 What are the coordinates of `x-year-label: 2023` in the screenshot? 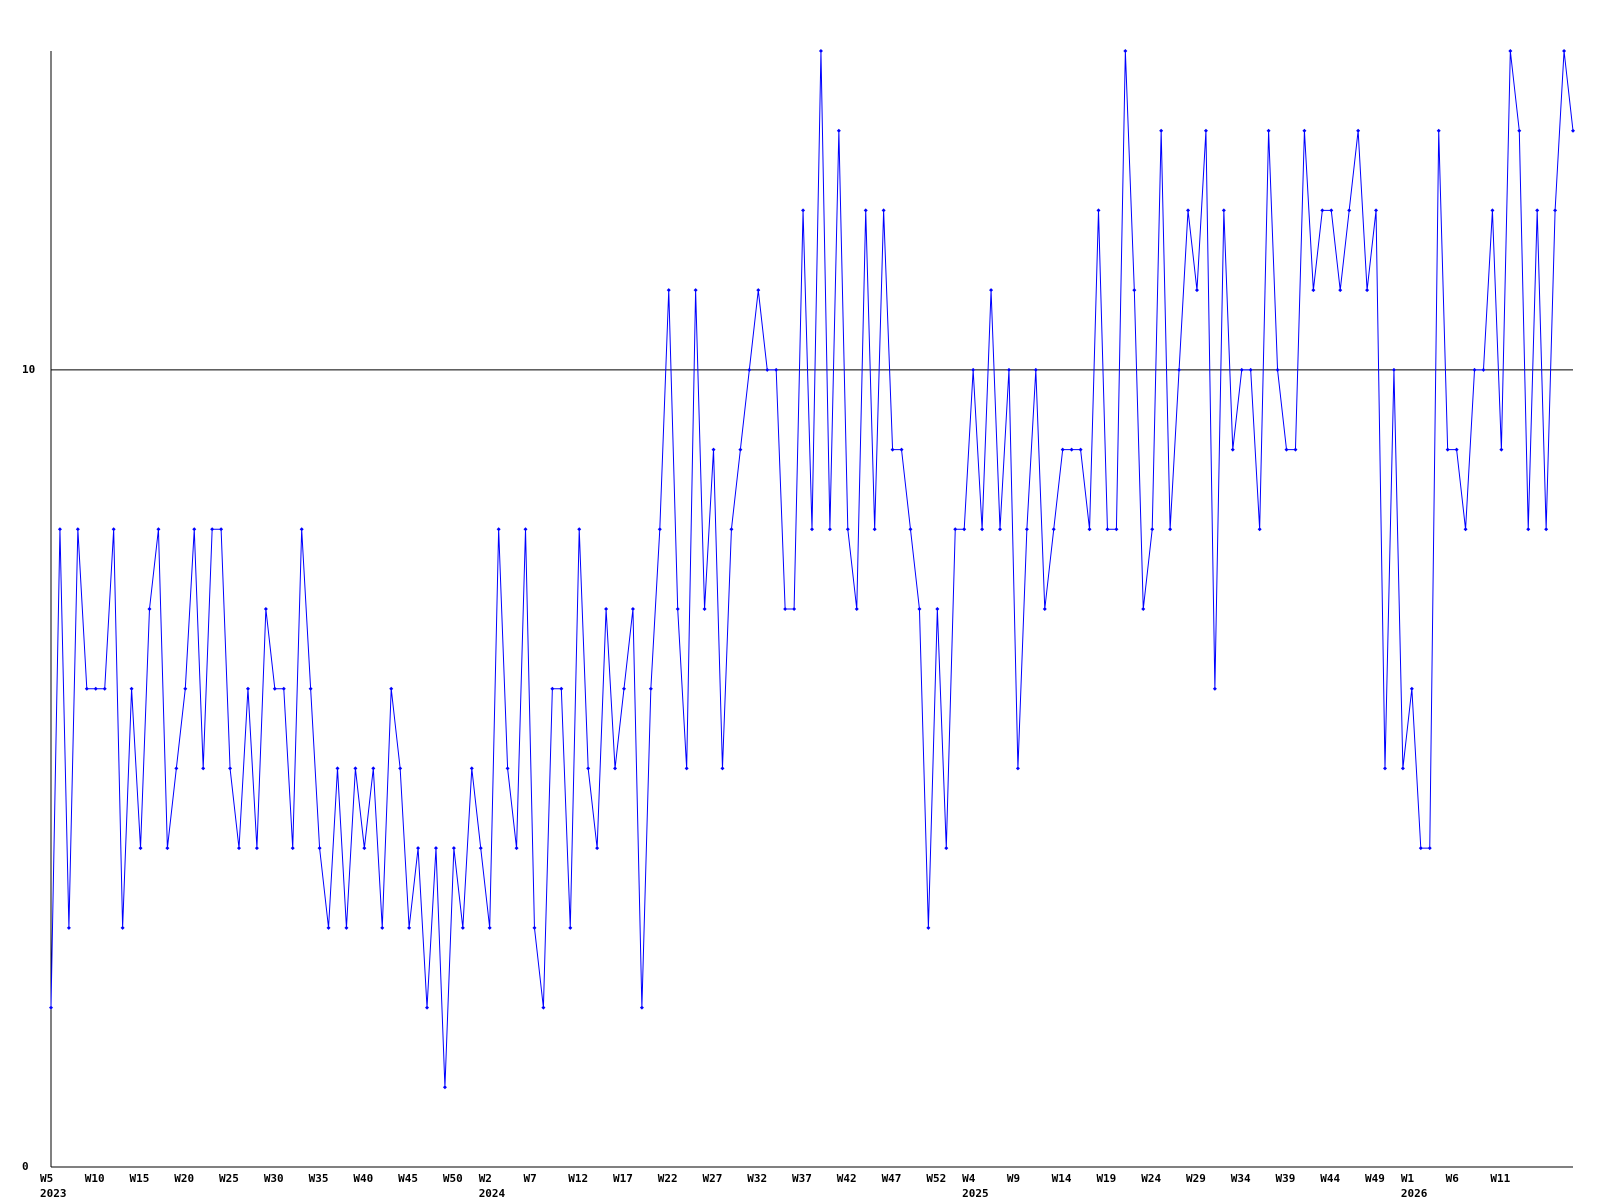 It's located at (53, 1193).